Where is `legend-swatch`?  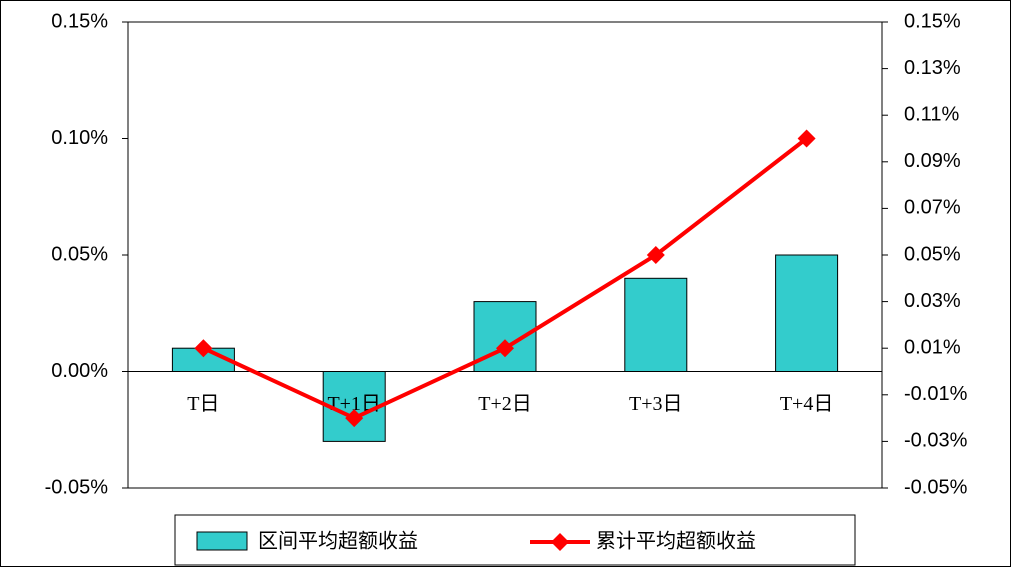
legend-swatch is located at coordinates (222, 541).